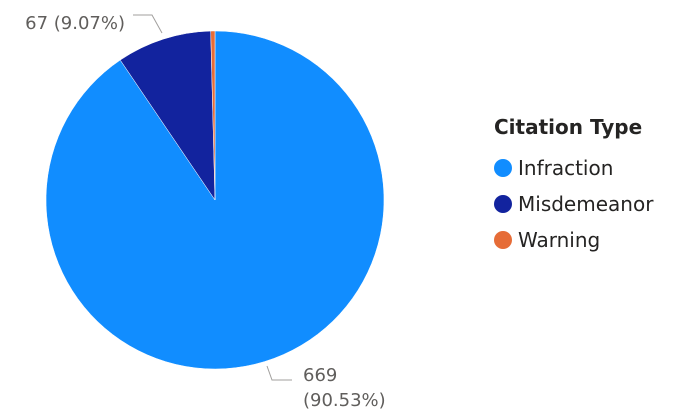 The image size is (700, 413). Describe the element at coordinates (344, 400) in the screenshot. I see `data-label-infraction-percent: (90.53%)` at that location.